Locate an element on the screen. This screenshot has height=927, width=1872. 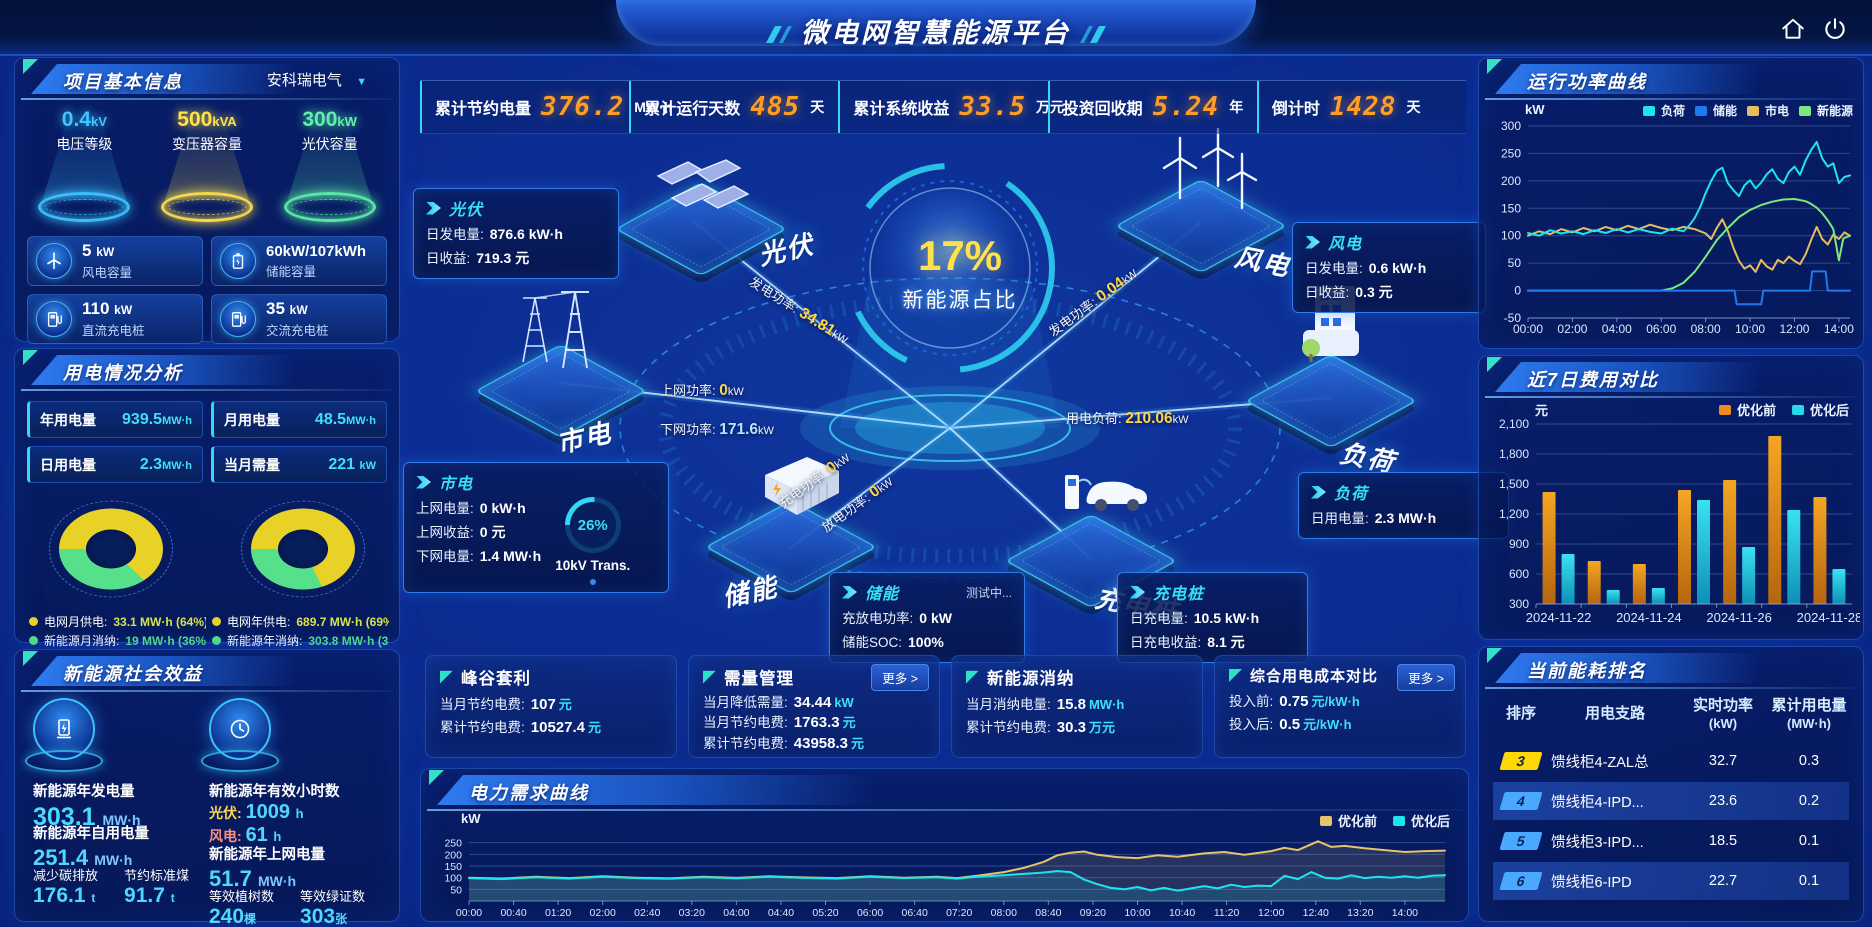
panel-header: 当前能耗排名 is located at coordinates (1671, 668).